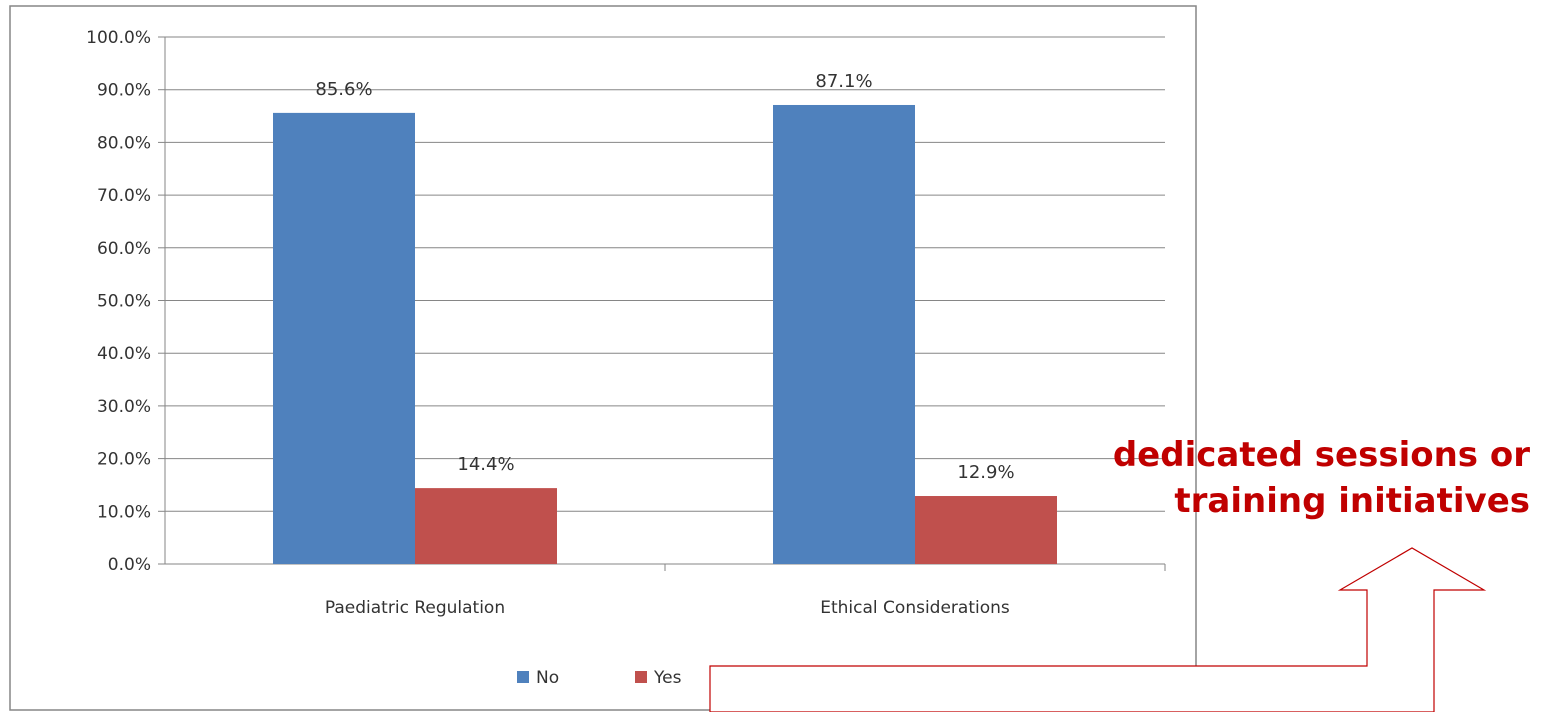 This screenshot has height=712, width=1543. Describe the element at coordinates (129, 565) in the screenshot. I see `y-tick-label: 0.0%` at that location.